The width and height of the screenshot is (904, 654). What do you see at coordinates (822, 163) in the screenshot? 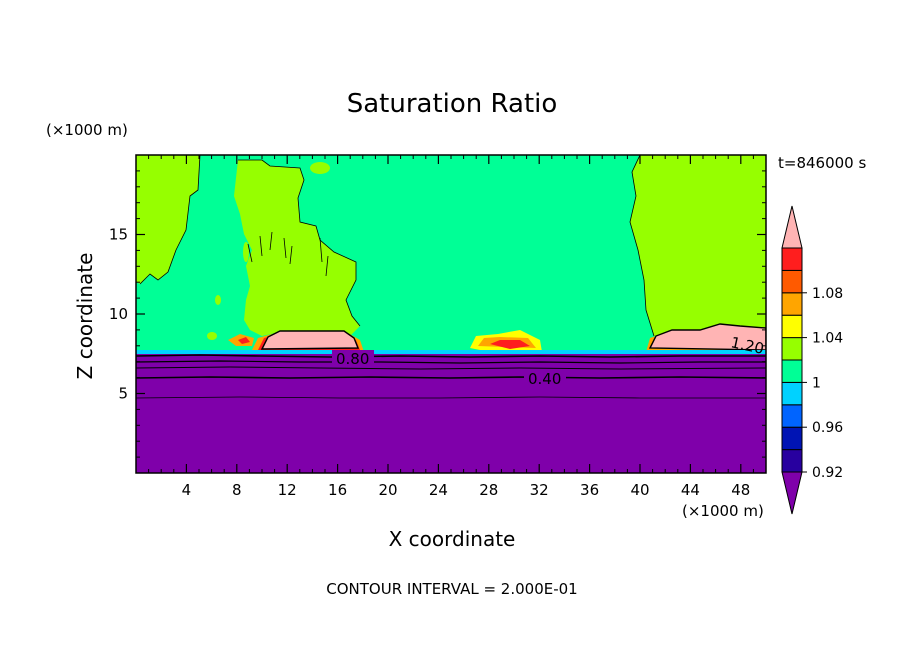
I see `time-label: t=846000 s` at bounding box center [822, 163].